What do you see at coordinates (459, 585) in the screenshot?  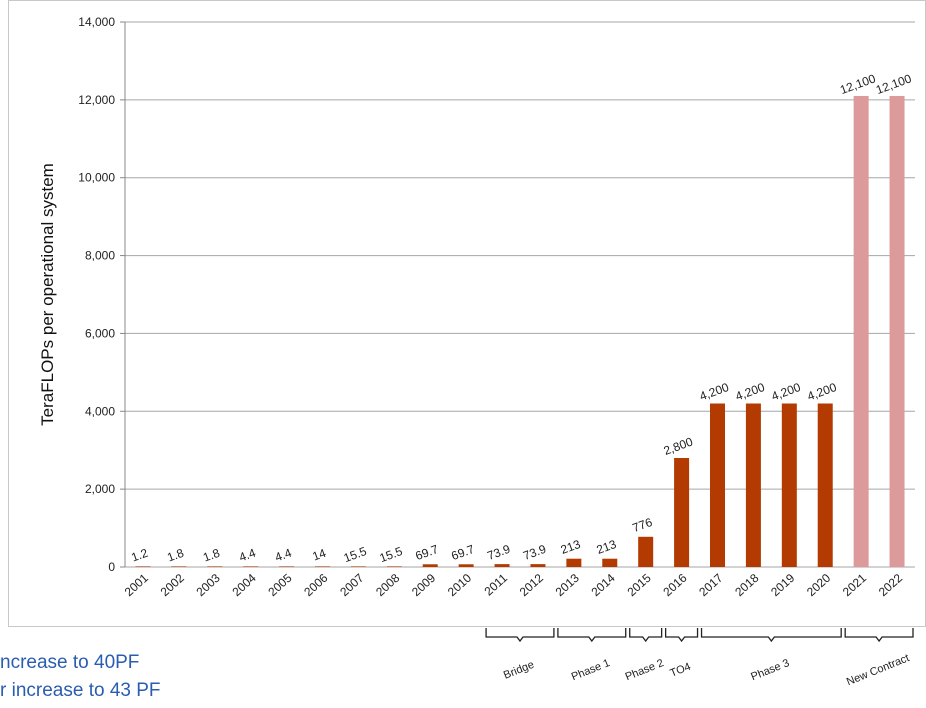 I see `x-tick-label: 2010` at bounding box center [459, 585].